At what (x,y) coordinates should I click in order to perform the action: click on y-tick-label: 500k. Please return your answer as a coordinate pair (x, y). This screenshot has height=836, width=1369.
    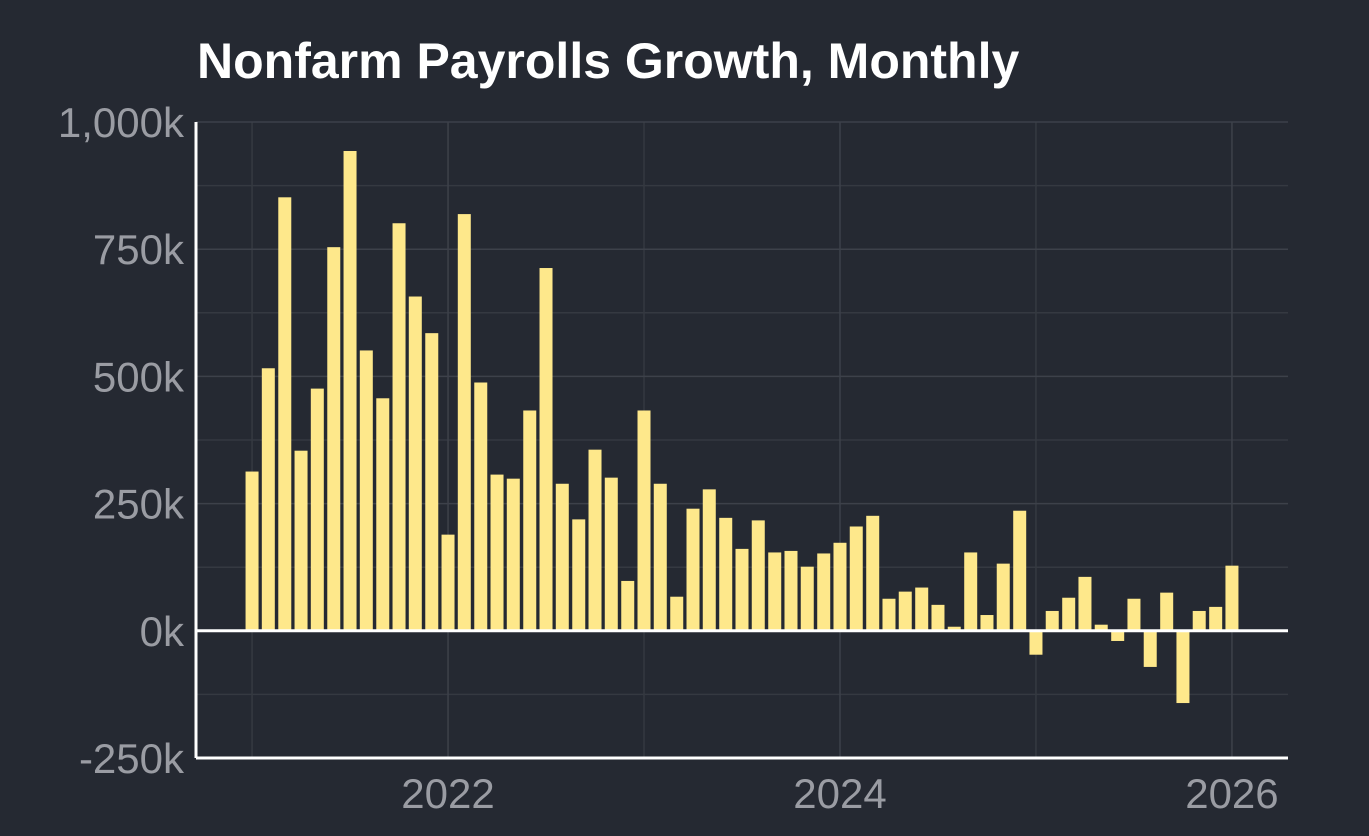
    Looking at the image, I should click on (139, 376).